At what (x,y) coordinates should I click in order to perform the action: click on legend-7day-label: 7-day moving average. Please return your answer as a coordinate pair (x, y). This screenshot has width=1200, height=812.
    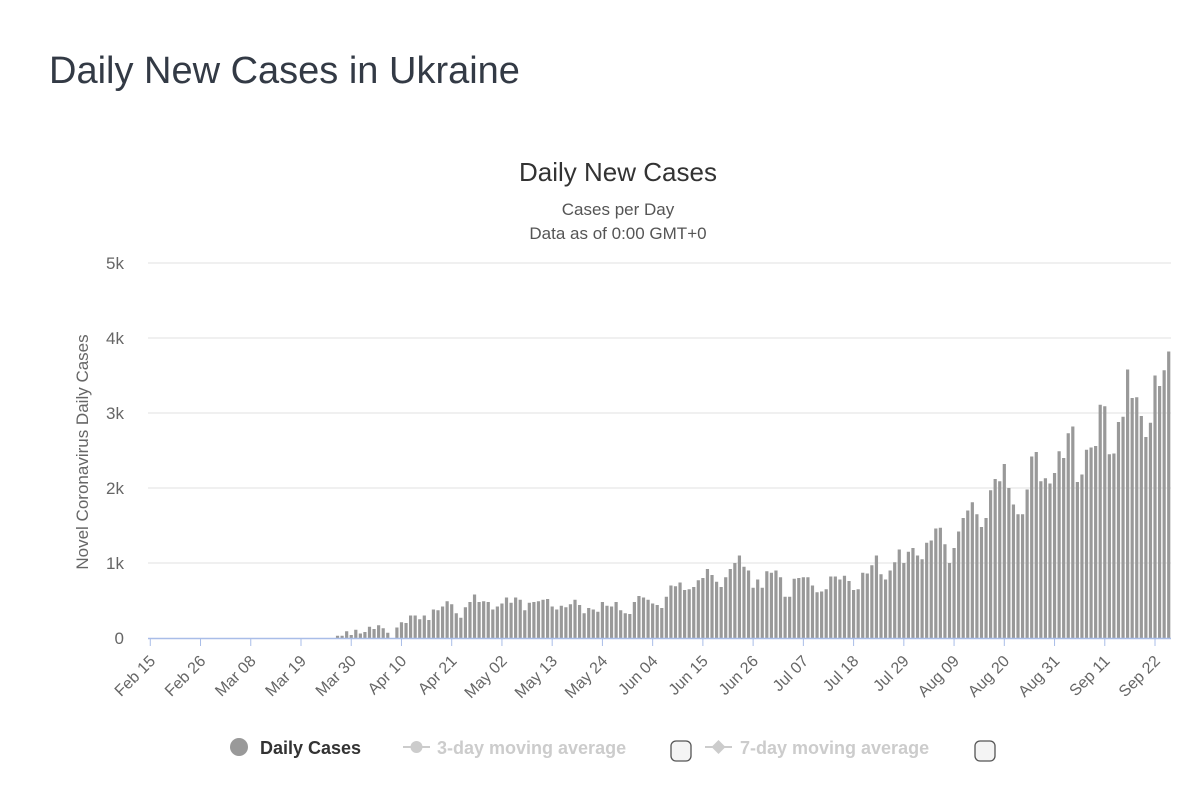
    Looking at the image, I should click on (834, 748).